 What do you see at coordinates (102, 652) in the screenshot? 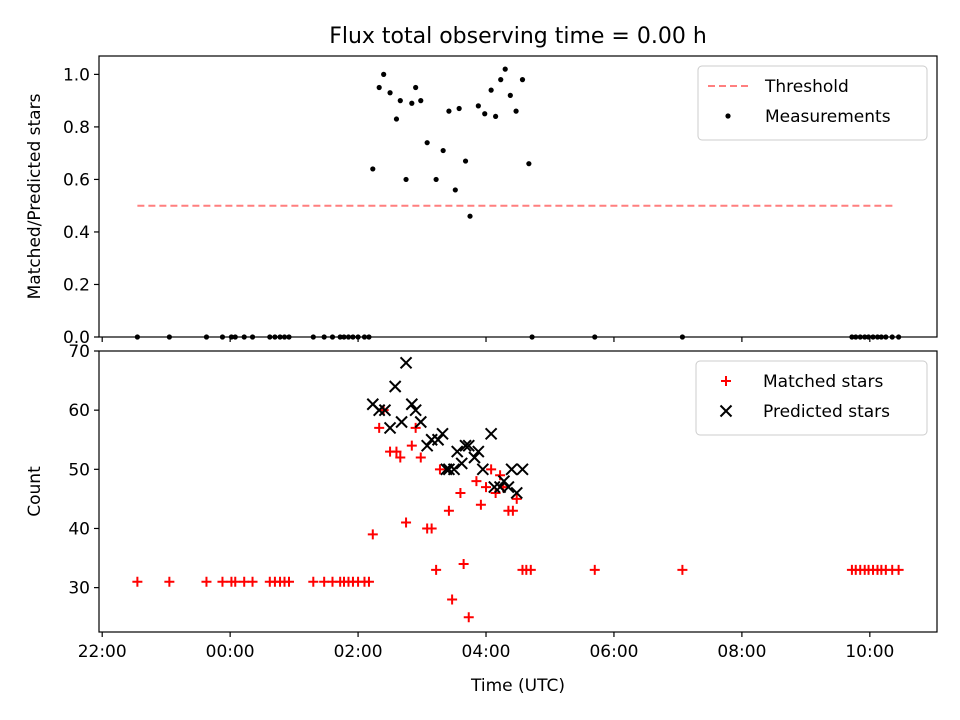
I see `x-tick-label: 22:00` at bounding box center [102, 652].